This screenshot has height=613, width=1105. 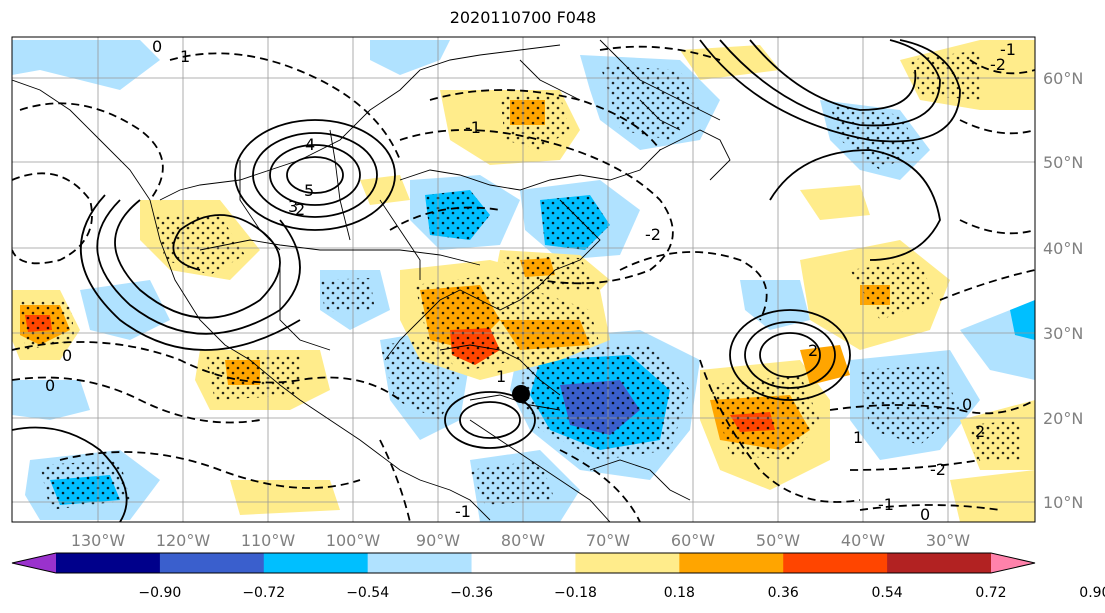 I want to click on contour-label: 4, so click(x=310, y=144).